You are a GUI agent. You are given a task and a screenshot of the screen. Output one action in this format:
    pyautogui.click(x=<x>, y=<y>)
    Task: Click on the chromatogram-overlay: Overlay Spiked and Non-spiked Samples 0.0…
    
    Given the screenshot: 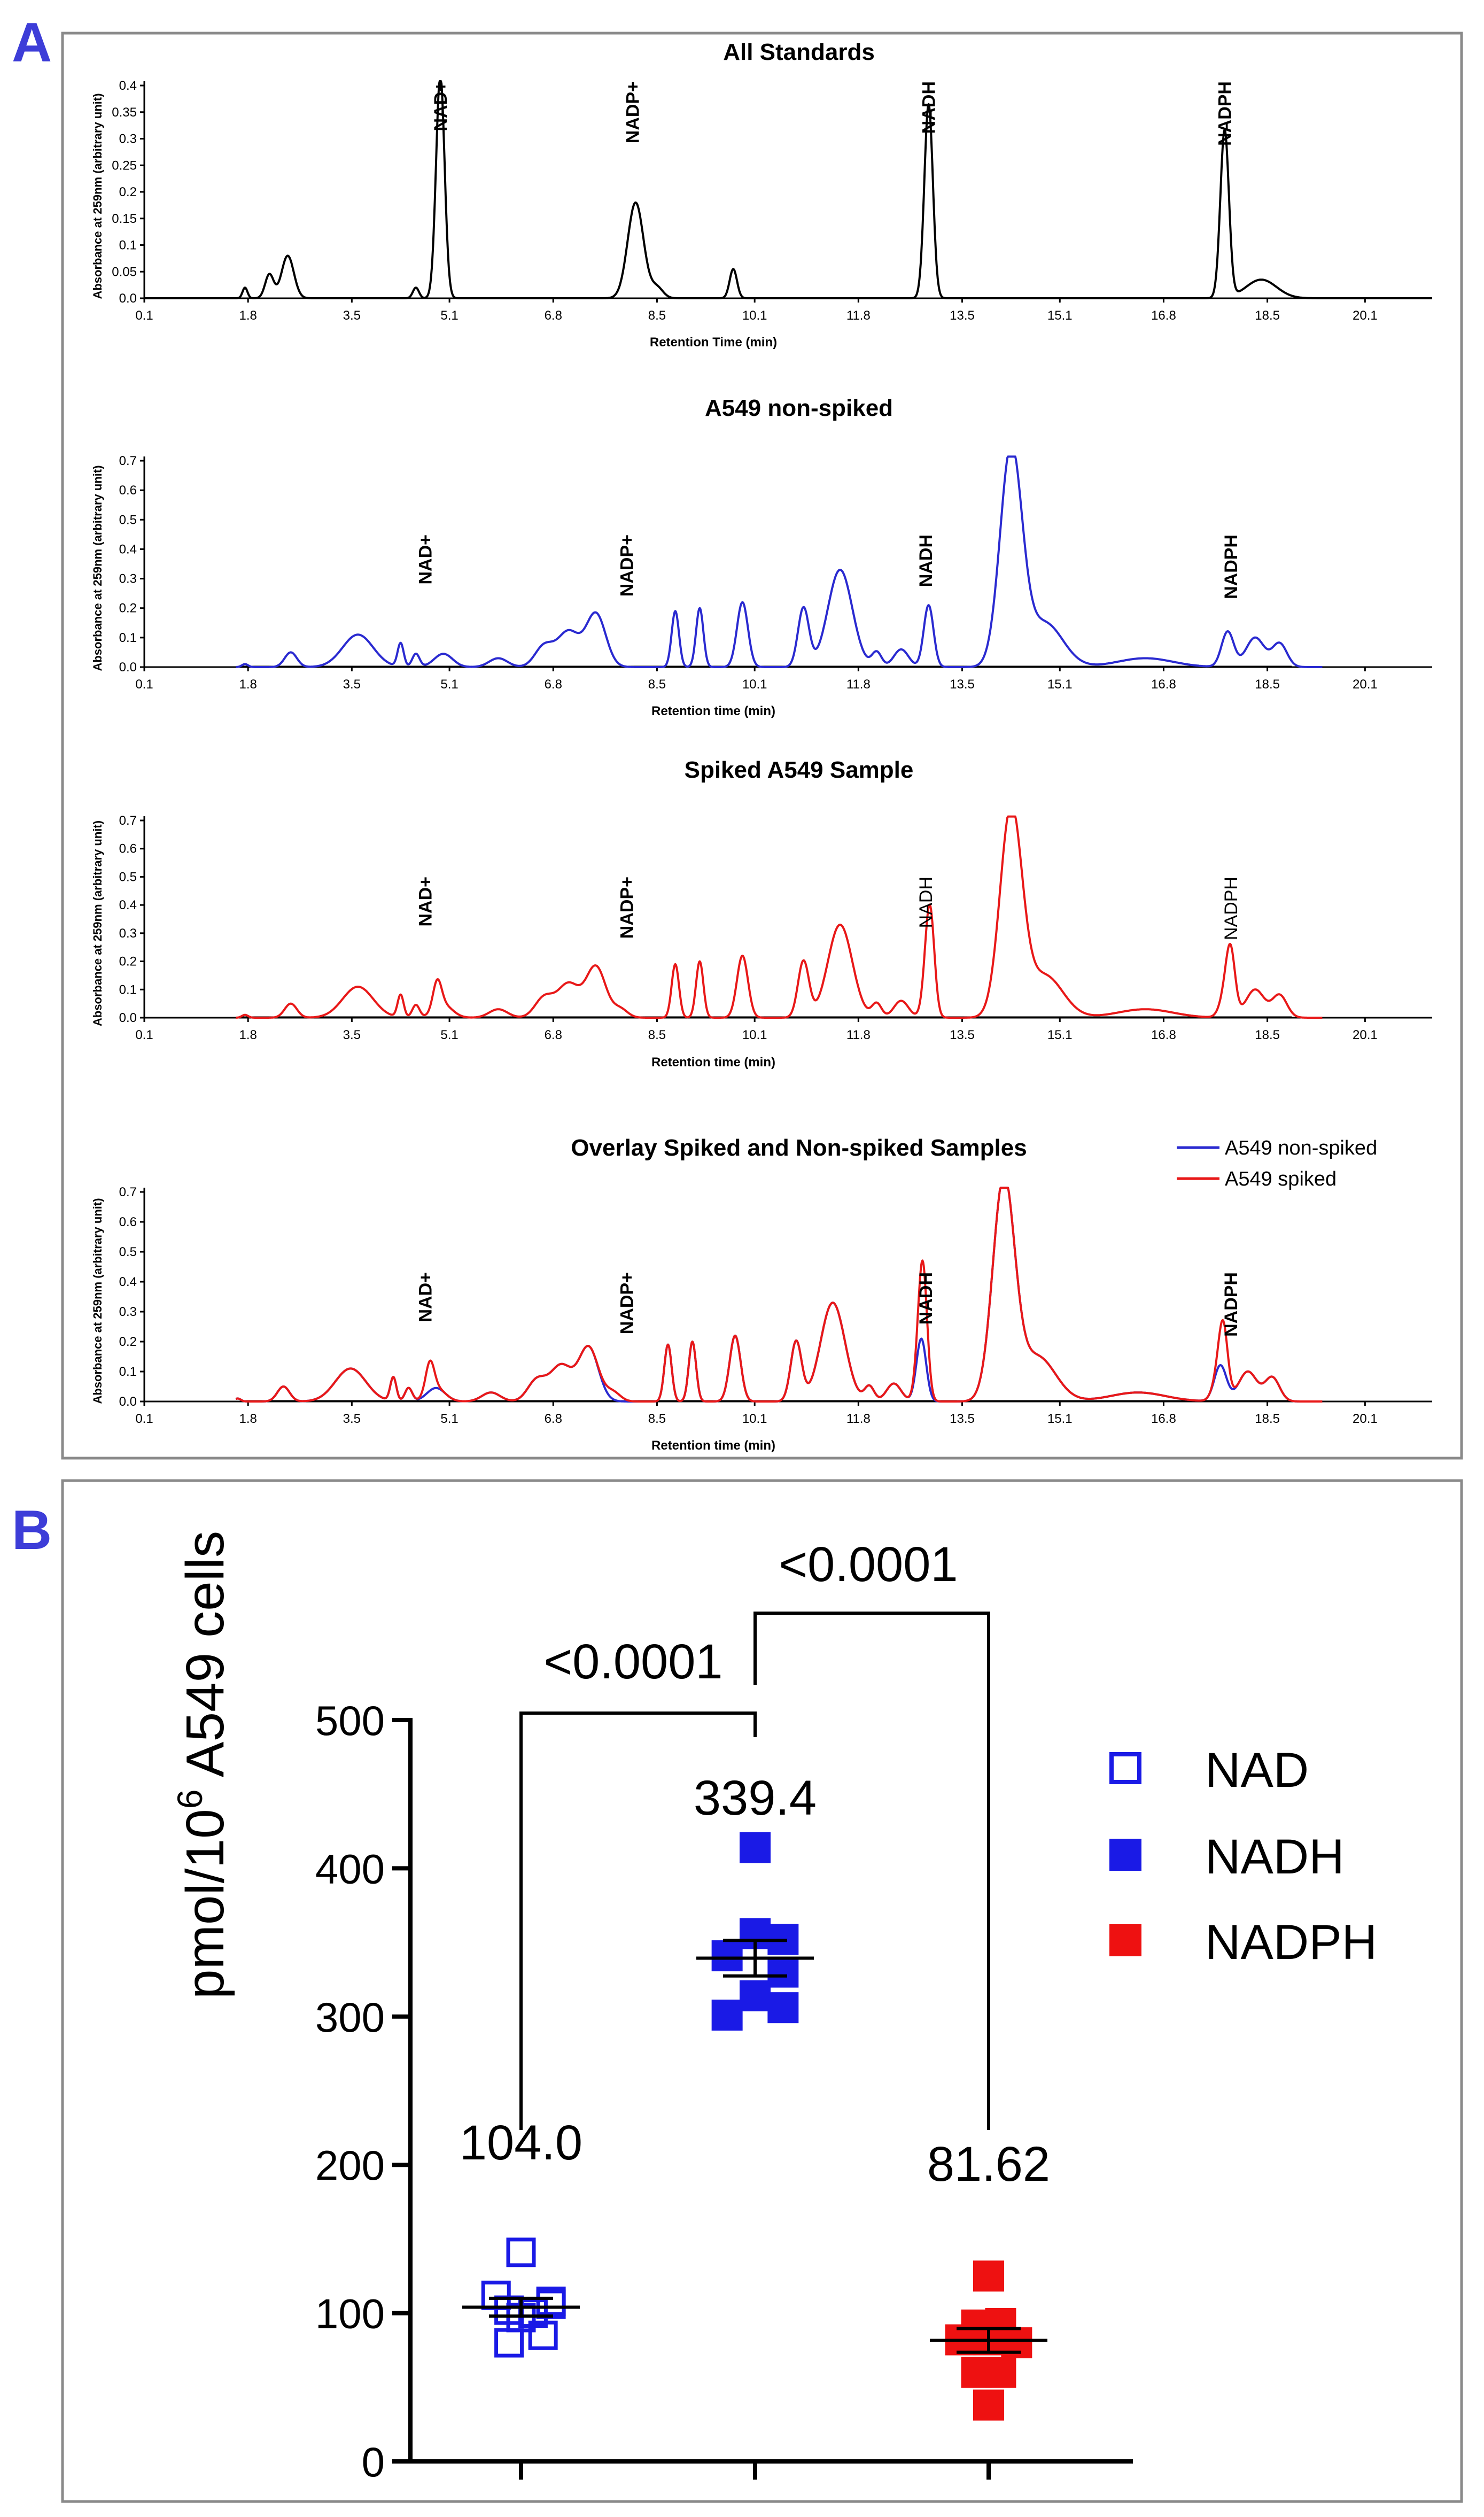 What is the action you would take?
    pyautogui.click(x=762, y=1294)
    